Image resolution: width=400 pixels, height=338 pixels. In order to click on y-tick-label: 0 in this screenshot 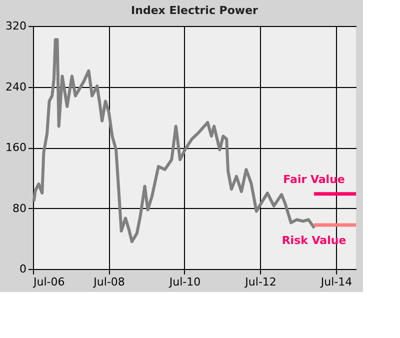, I will do `click(23, 269)`.